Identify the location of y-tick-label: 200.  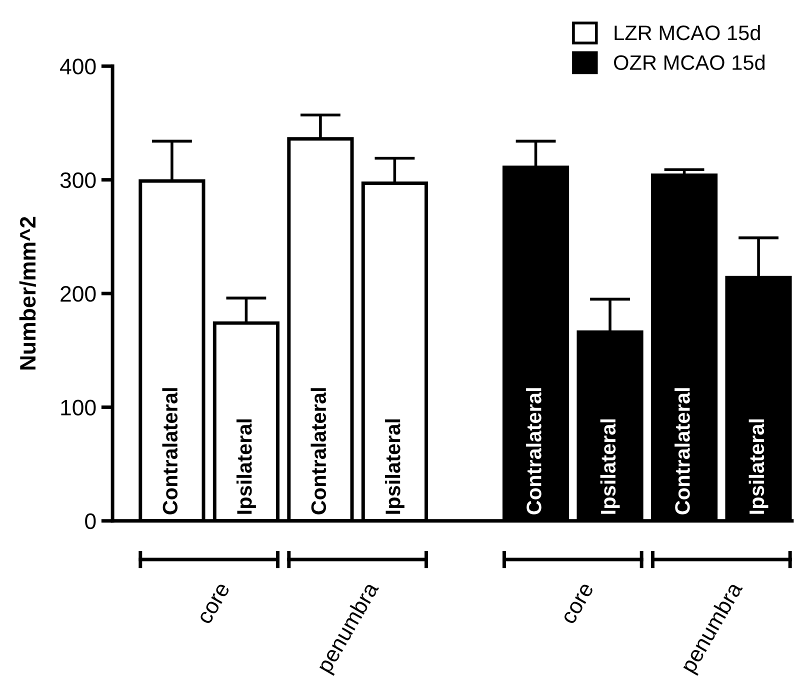
(78, 294).